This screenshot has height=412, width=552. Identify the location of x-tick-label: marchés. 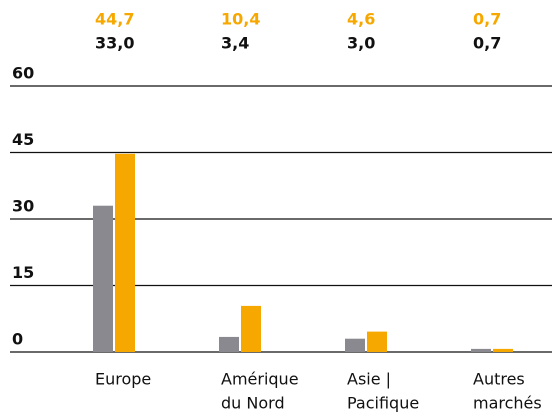
(507, 403).